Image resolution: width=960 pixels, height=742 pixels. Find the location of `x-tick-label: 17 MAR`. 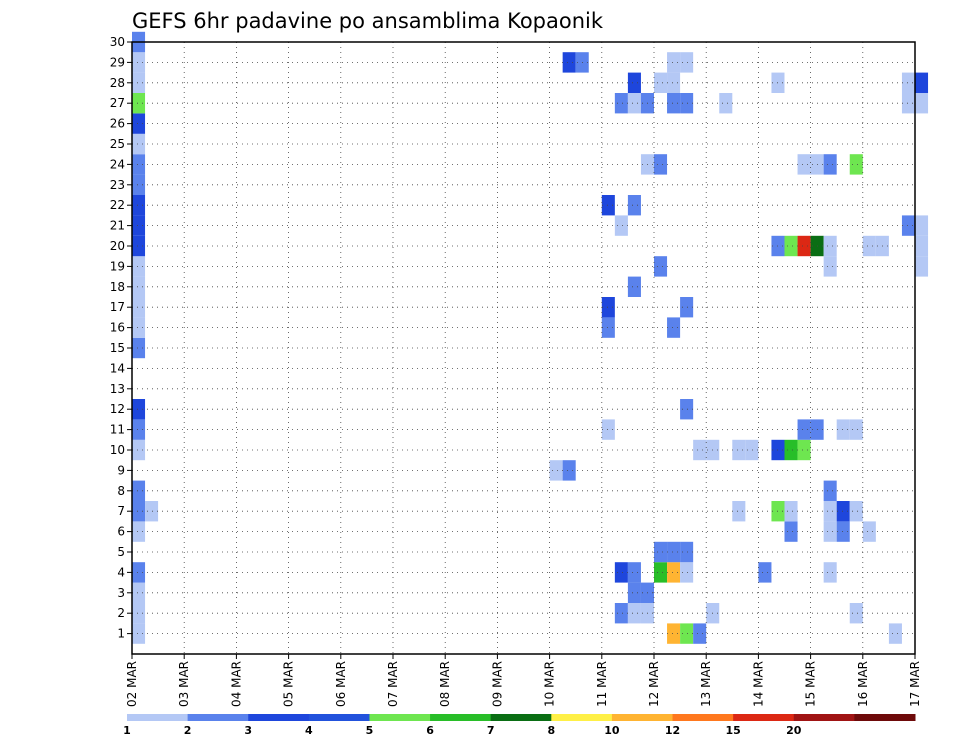

x-tick-label: 17 MAR is located at coordinates (915, 684).